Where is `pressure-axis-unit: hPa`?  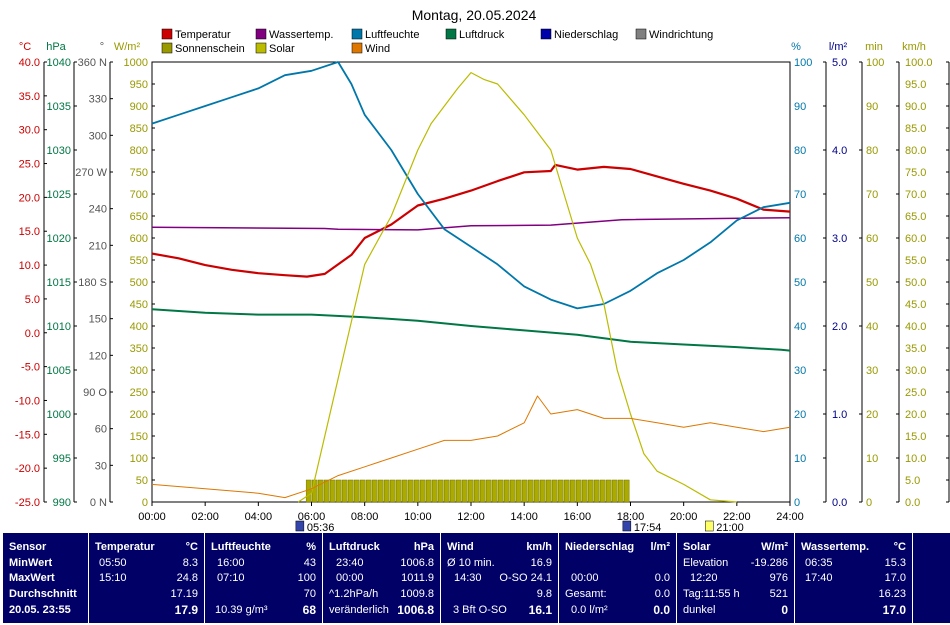
pressure-axis-unit: hPa is located at coordinates (56, 47).